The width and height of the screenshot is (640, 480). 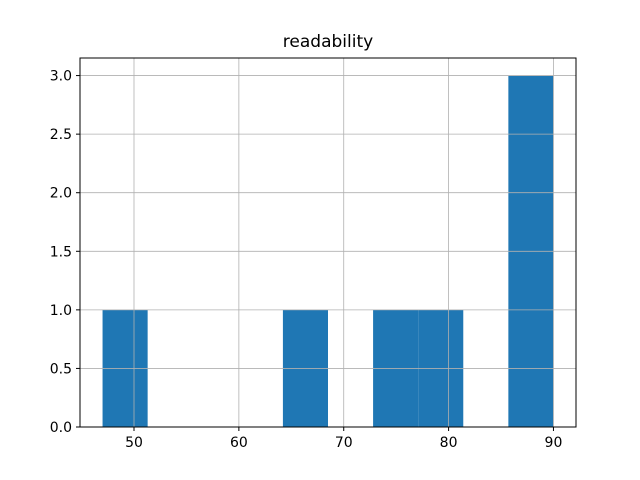 What do you see at coordinates (61, 369) in the screenshot?
I see `y-tick-label: 0.5` at bounding box center [61, 369].